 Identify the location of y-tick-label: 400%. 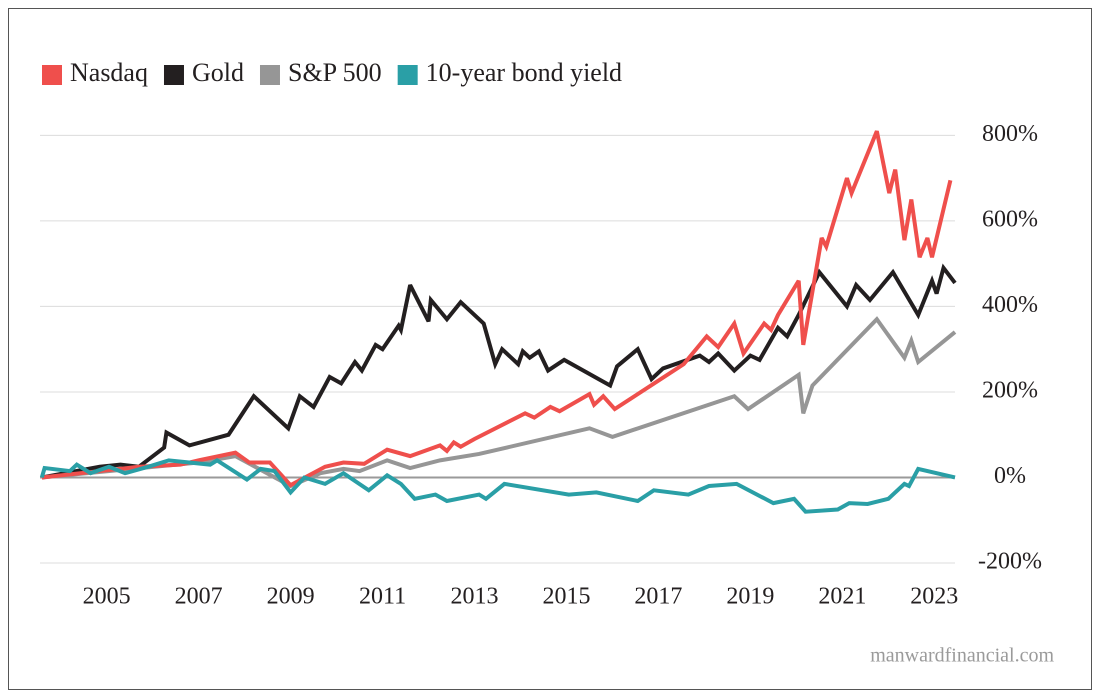
(1010, 305).